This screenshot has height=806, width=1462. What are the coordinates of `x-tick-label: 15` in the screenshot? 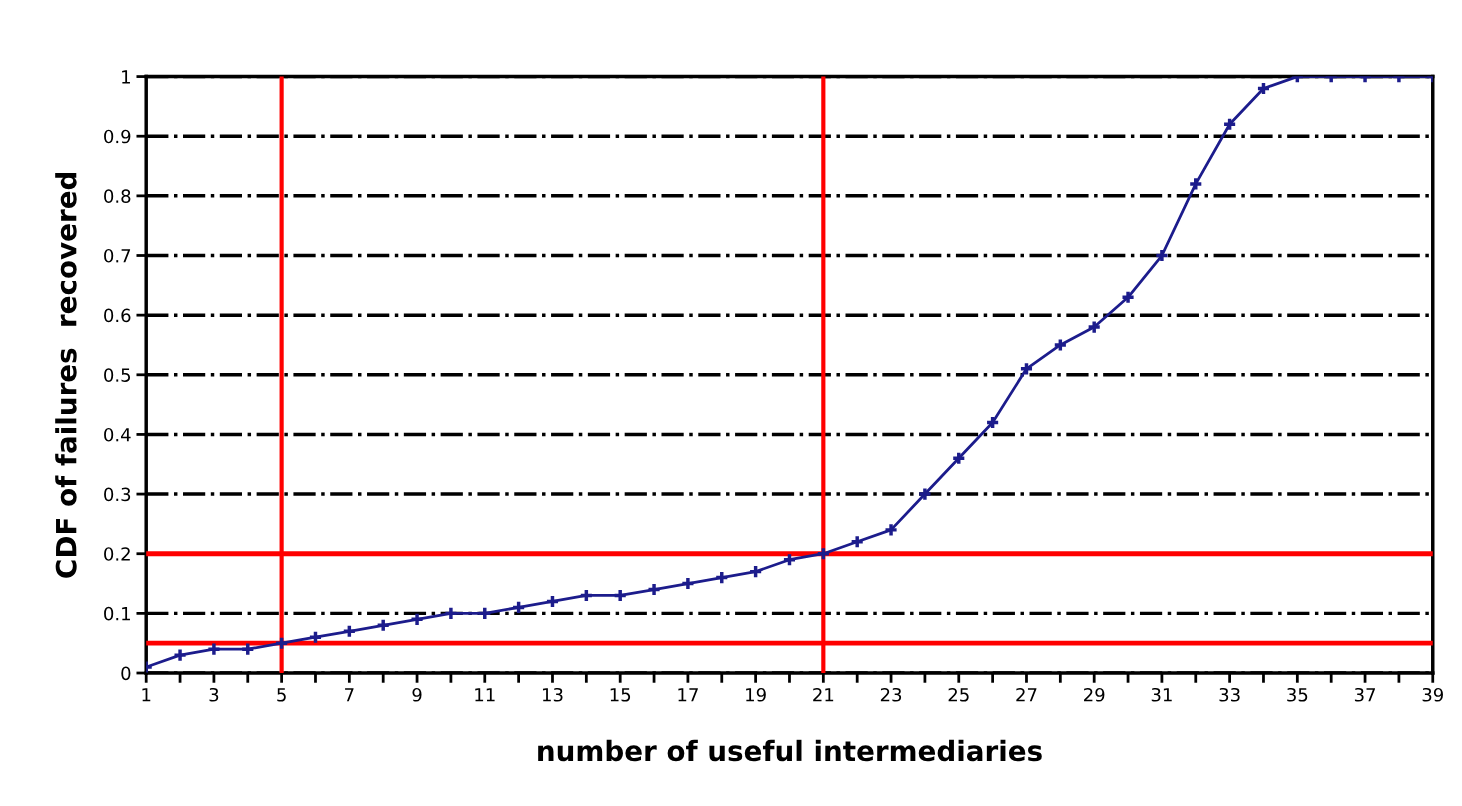 It's located at (620, 695).